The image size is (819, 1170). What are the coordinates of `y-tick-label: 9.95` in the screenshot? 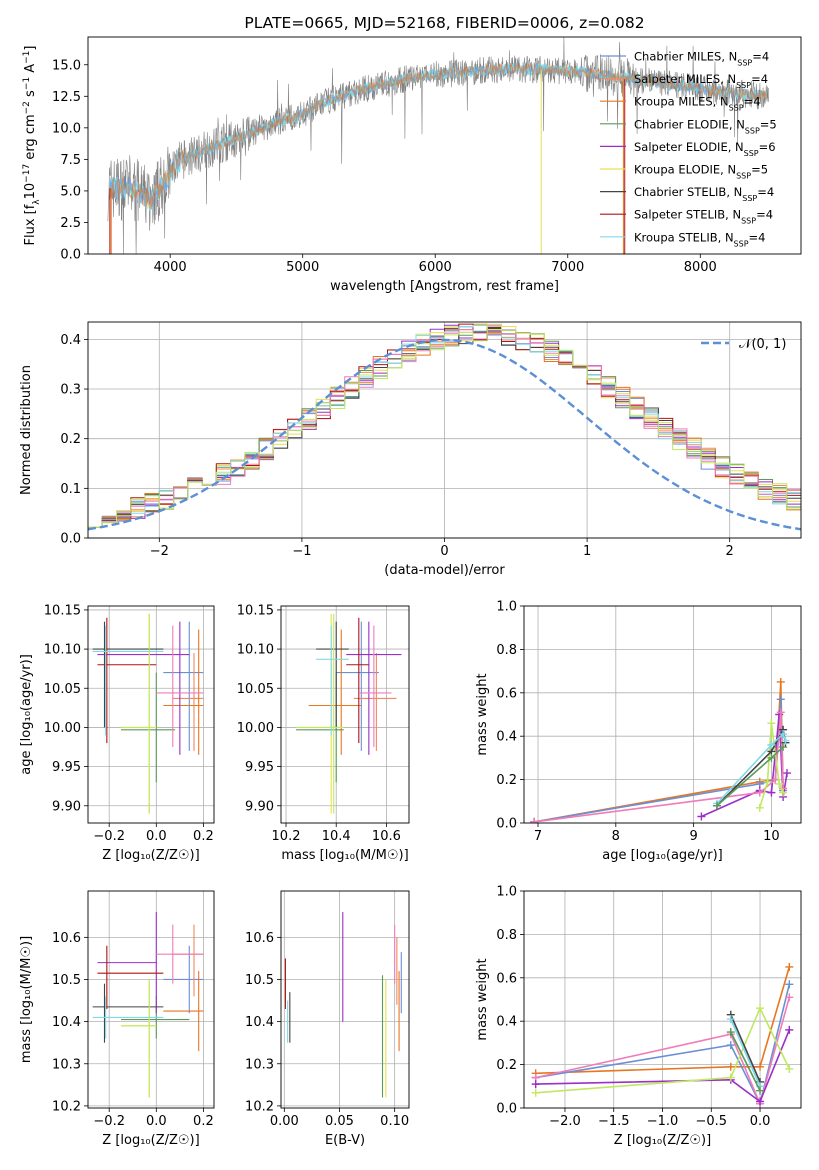 It's located at (259, 767).